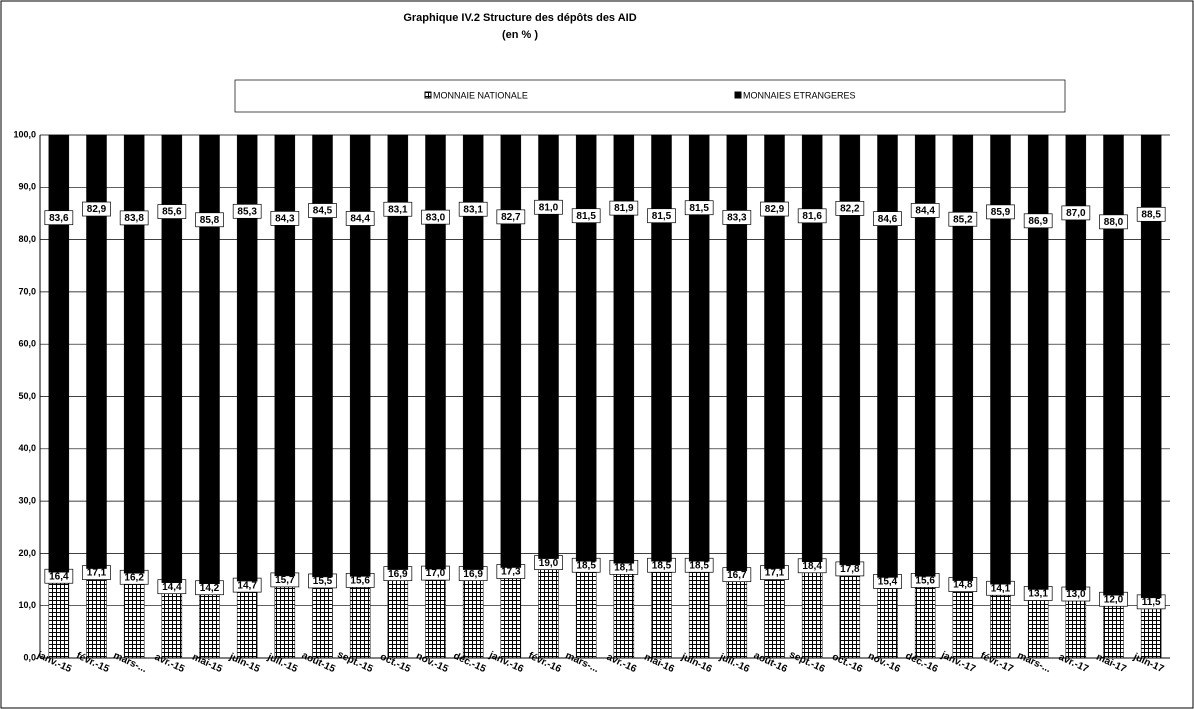  What do you see at coordinates (27, 553) in the screenshot?
I see `y-tick-label: 20,0` at bounding box center [27, 553].